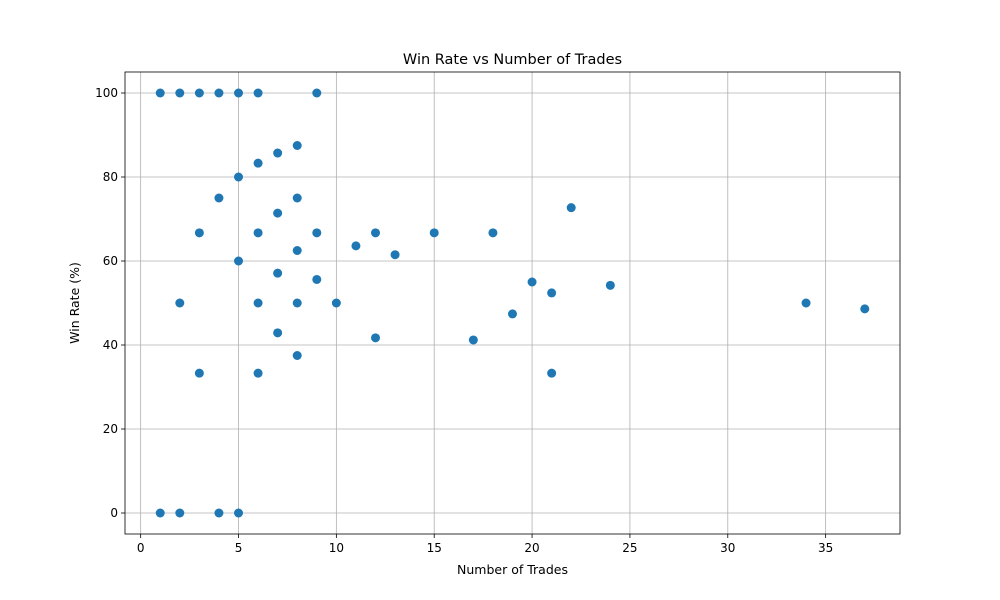 The width and height of the screenshot is (1000, 600). What do you see at coordinates (434, 548) in the screenshot?
I see `x-tick-label: 15` at bounding box center [434, 548].